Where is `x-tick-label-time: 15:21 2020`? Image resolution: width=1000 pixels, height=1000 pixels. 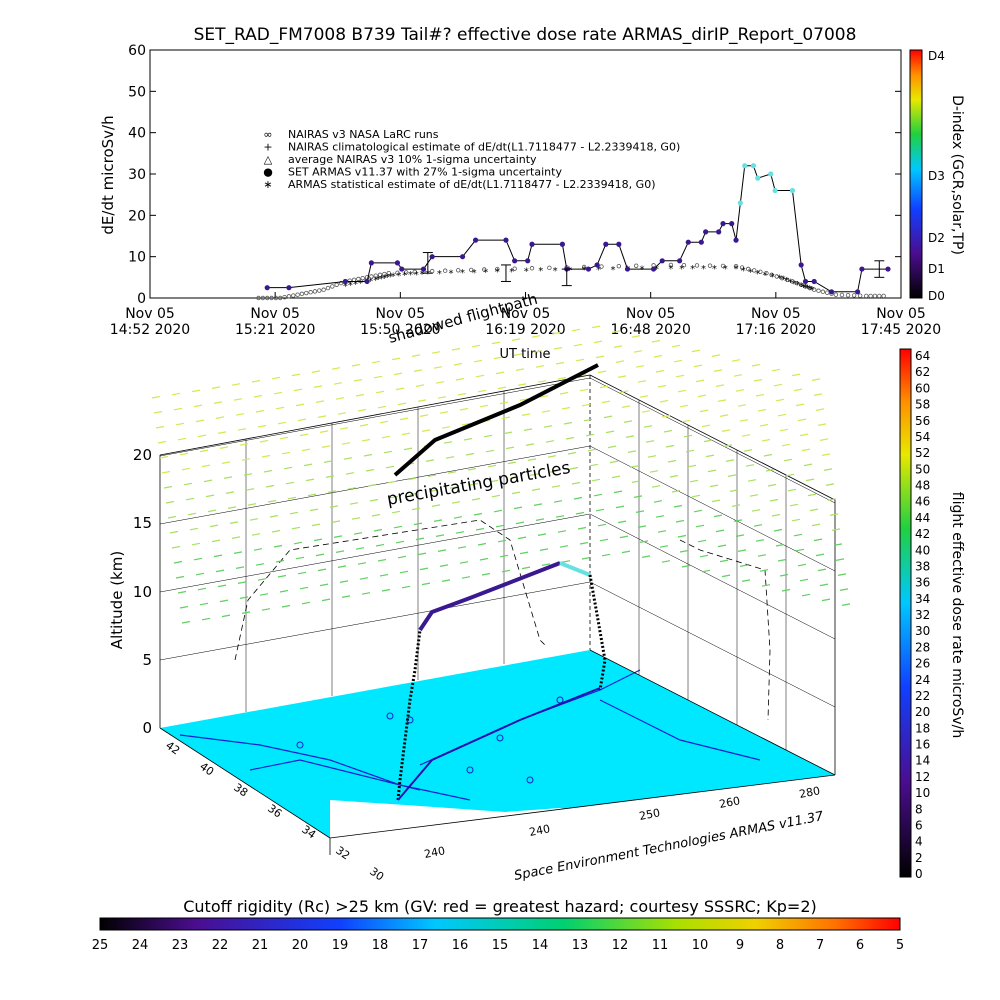 x-tick-label-time: 15:21 2020 is located at coordinates (275, 330).